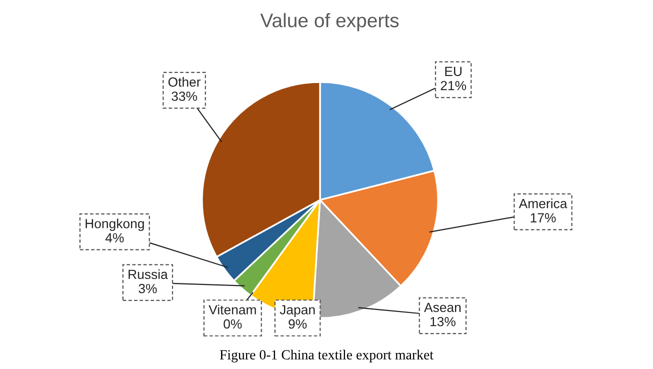 The width and height of the screenshot is (653, 369). Describe the element at coordinates (442, 307) in the screenshot. I see `slice-label: Asean` at that location.